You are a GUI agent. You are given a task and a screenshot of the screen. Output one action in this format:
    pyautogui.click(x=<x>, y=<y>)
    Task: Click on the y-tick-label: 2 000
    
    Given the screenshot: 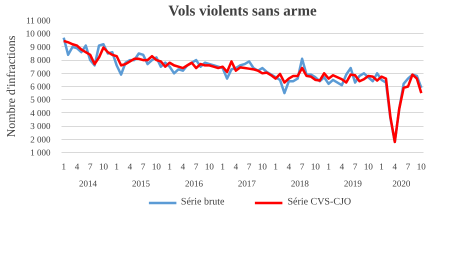 What is the action you would take?
    pyautogui.click(x=40, y=139)
    